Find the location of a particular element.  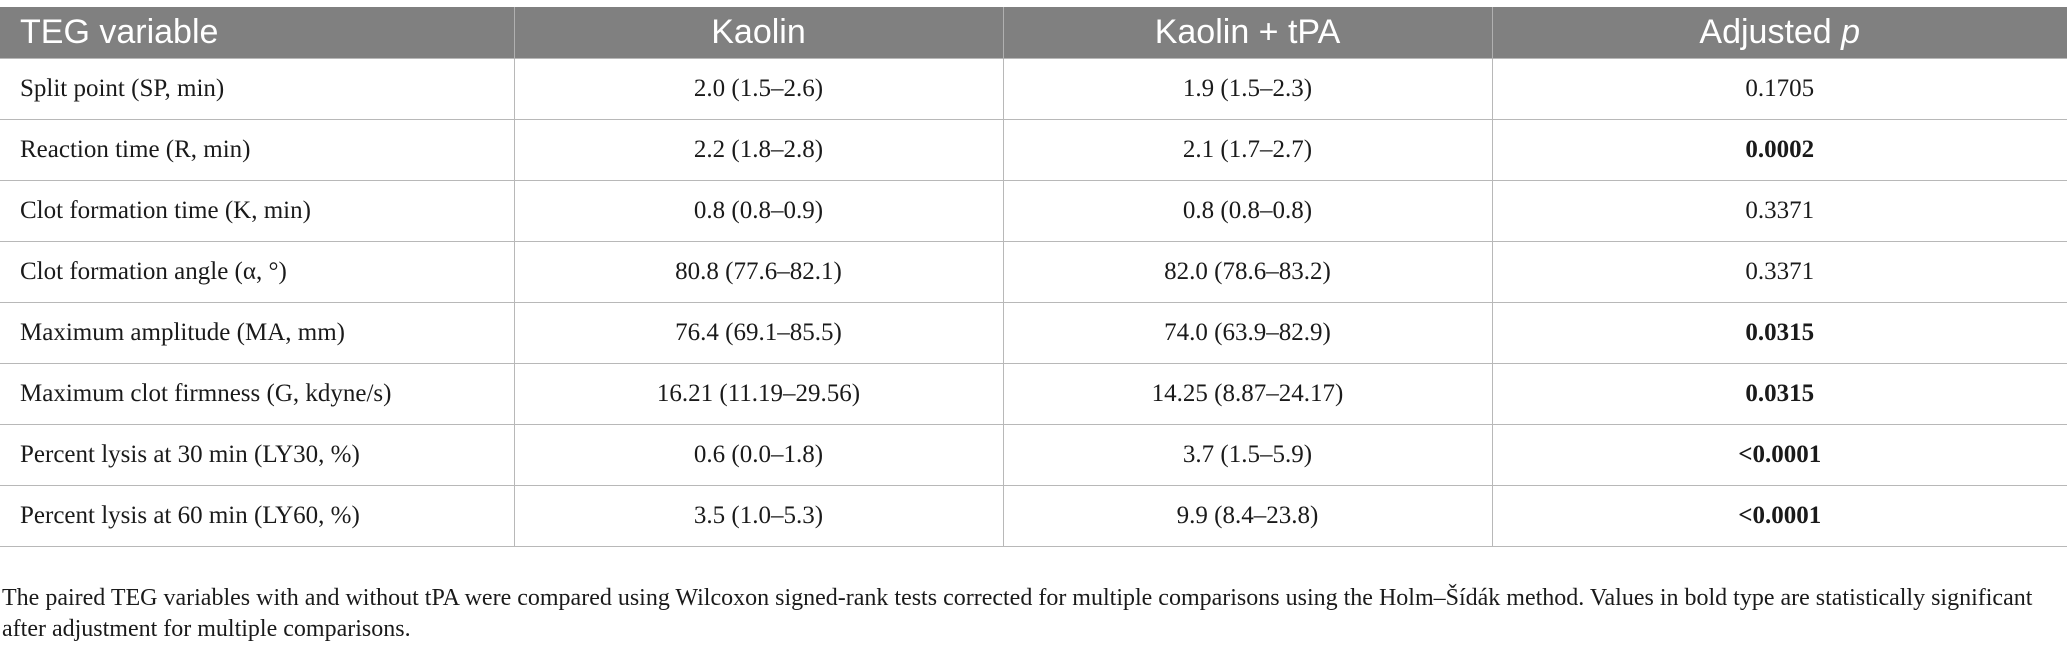

cell-kaolin-tpa: 74.0 (63.9–82.9) is located at coordinates (1247, 333).